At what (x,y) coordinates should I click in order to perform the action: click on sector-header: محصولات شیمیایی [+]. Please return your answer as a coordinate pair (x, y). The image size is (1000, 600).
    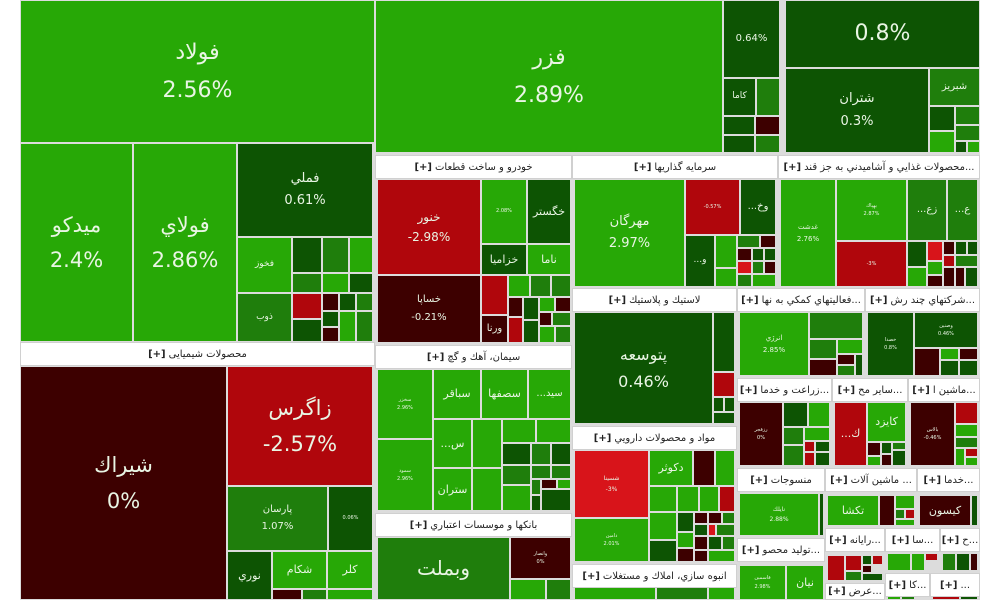
    Looking at the image, I should click on (197, 354).